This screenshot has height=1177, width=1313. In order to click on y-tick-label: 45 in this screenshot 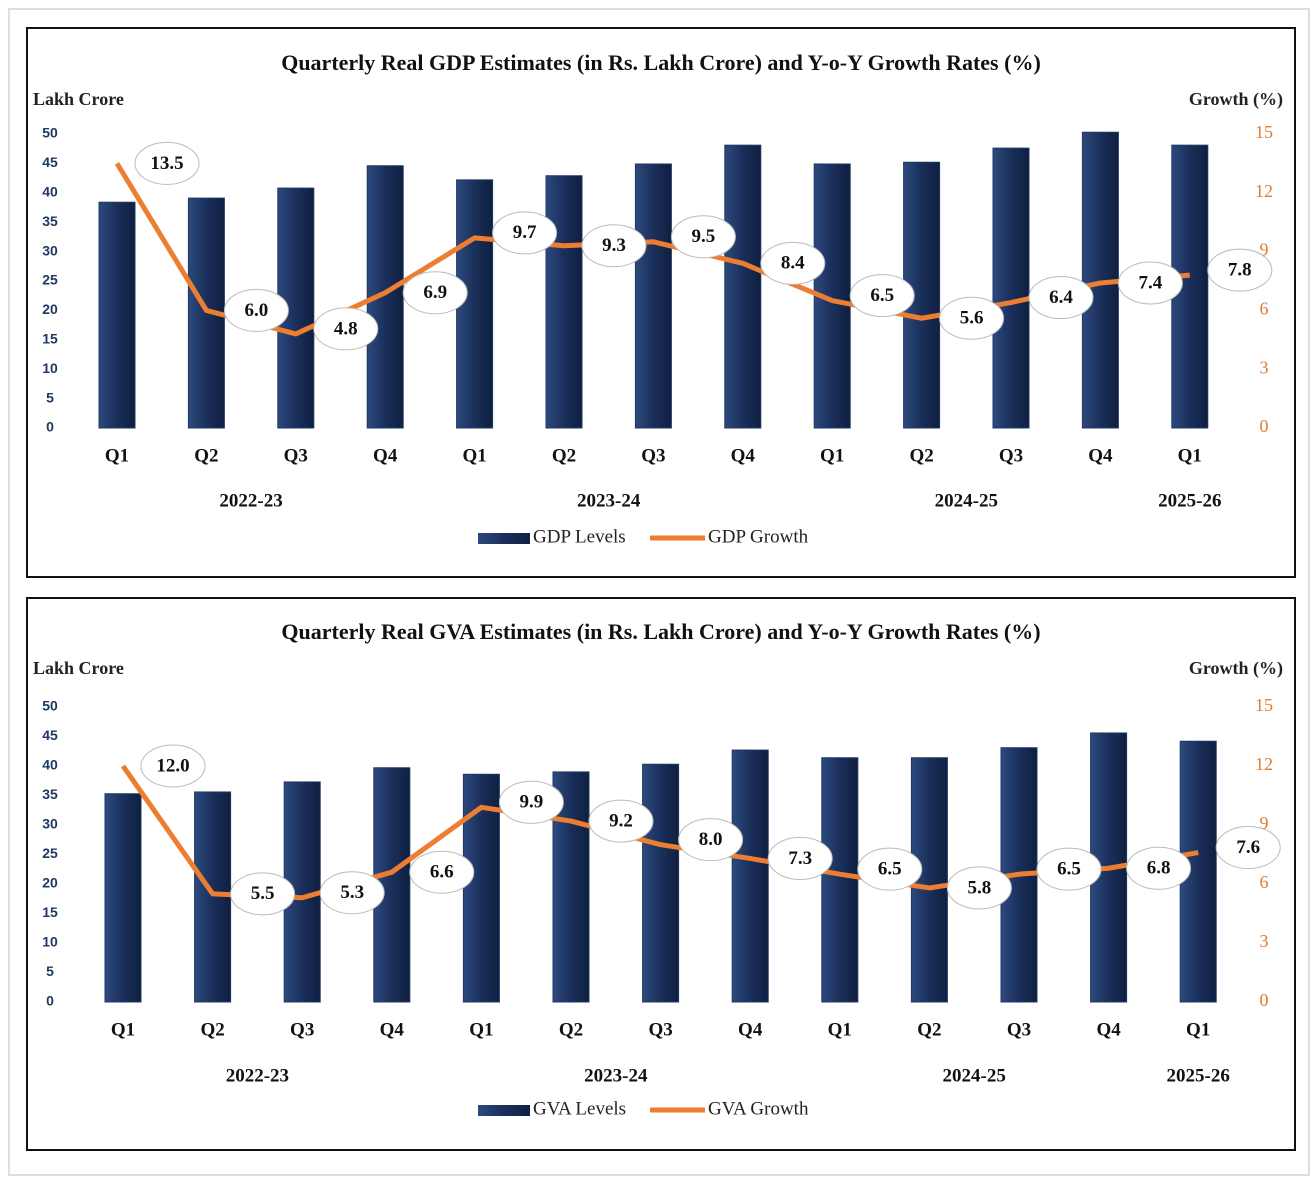, I will do `click(50, 162)`.